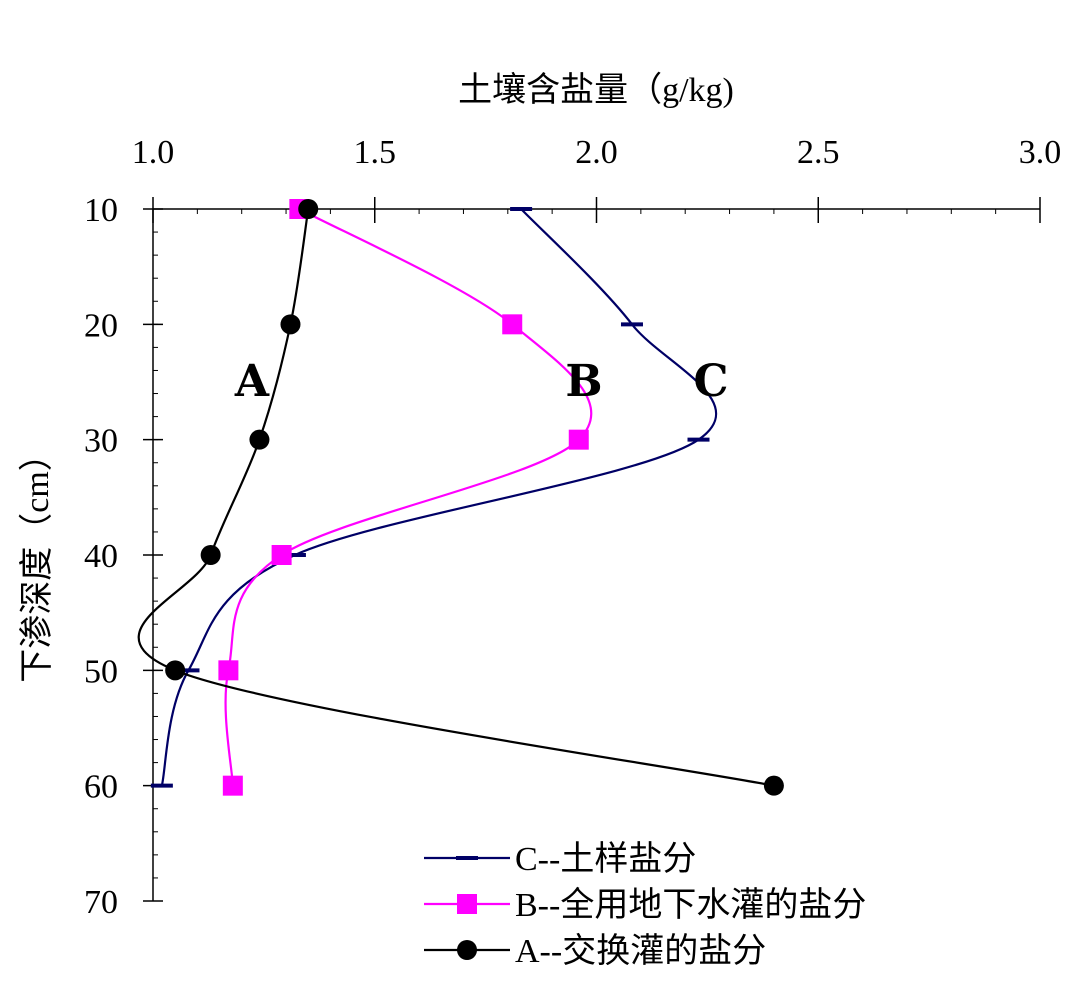 This screenshot has height=1007, width=1076. Describe the element at coordinates (101, 787) in the screenshot. I see `y-tick-label: 60` at that location.